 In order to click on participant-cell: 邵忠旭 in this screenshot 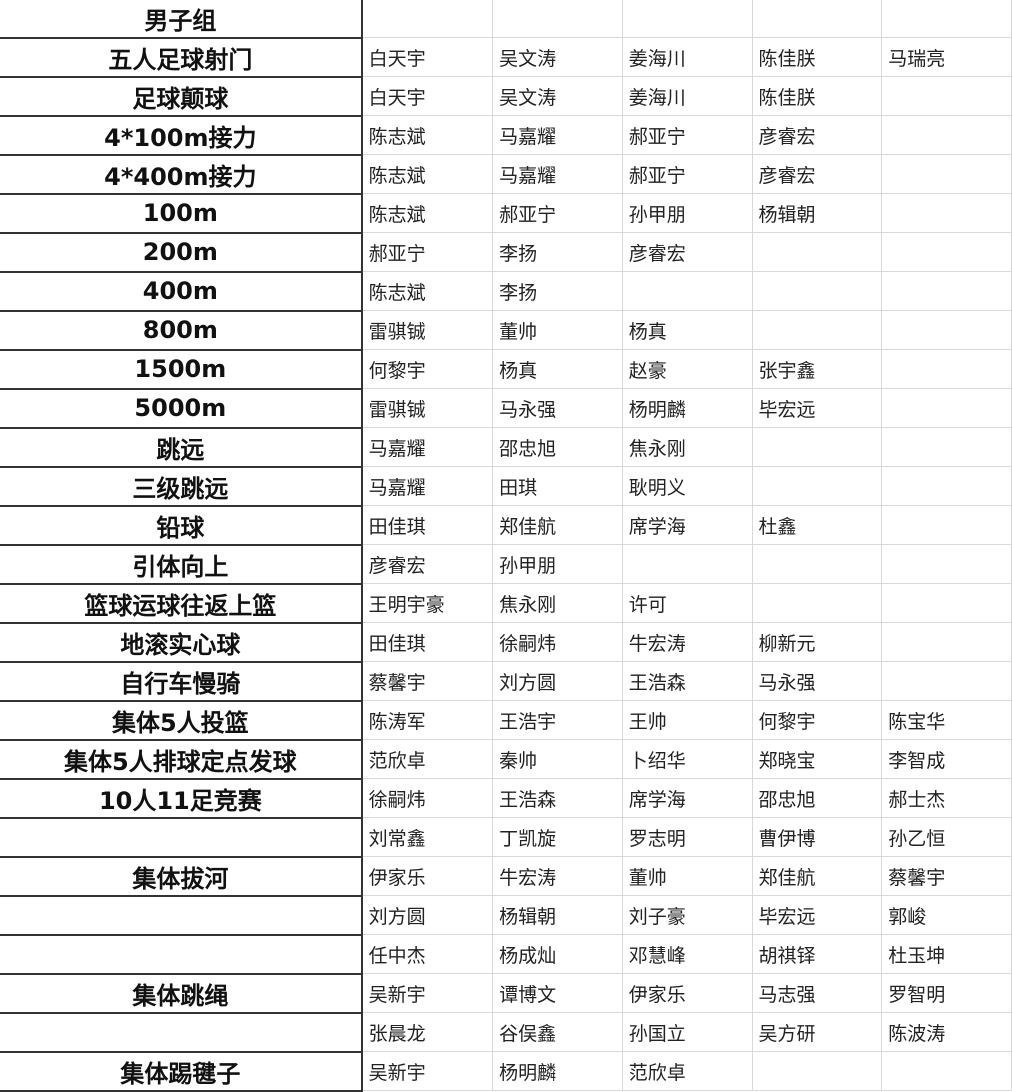, I will do `click(817, 798)`.